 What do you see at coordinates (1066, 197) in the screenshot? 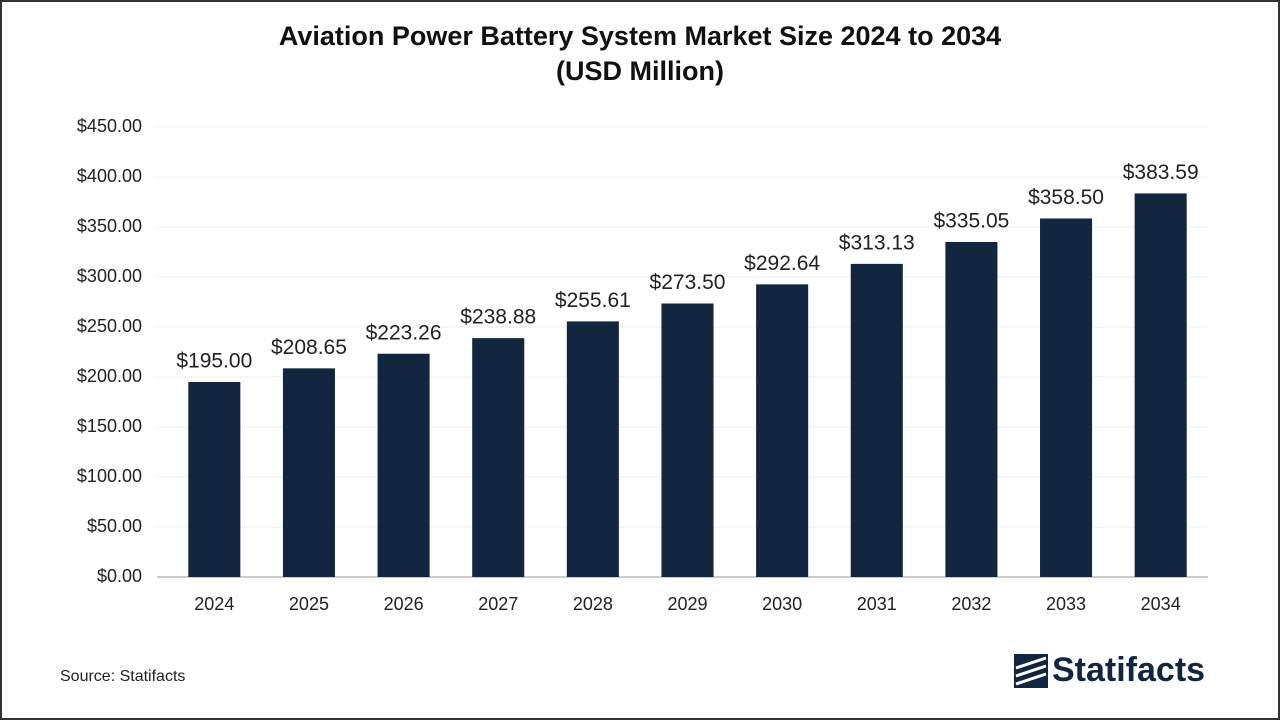
I see `value-label: $358.50` at bounding box center [1066, 197].